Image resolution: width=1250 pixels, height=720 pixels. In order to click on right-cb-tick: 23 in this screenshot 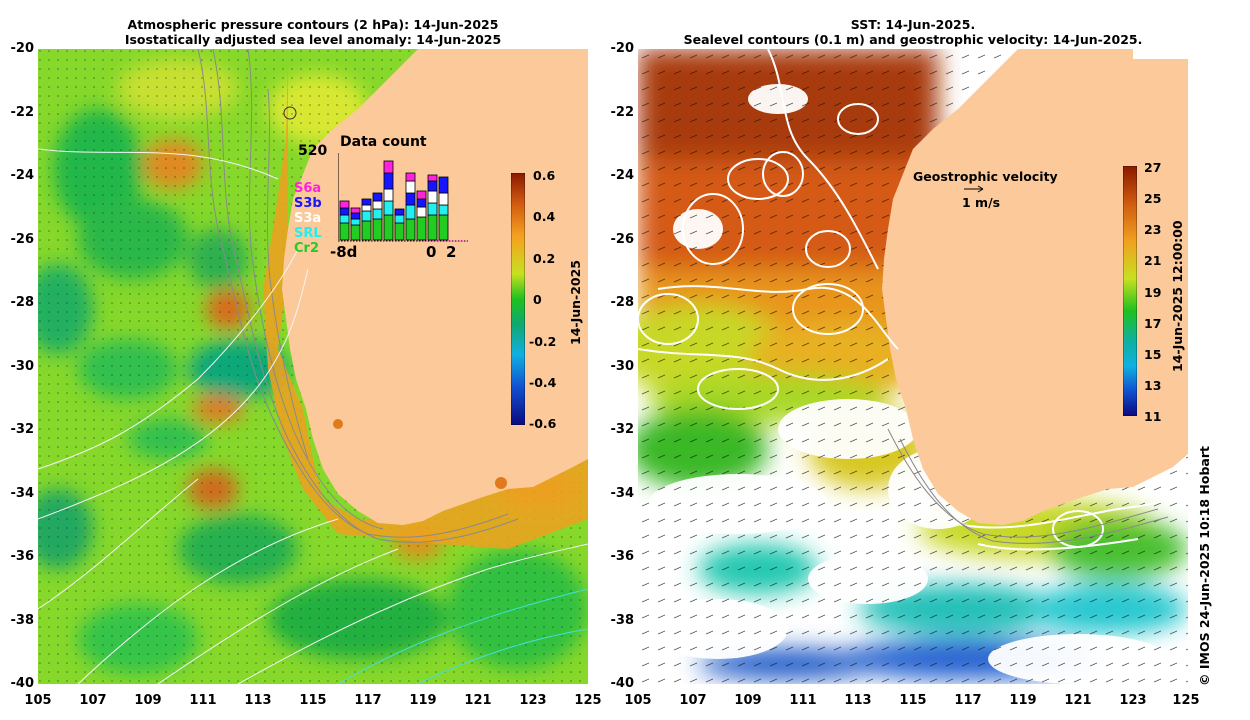, I will do `click(1153, 229)`.